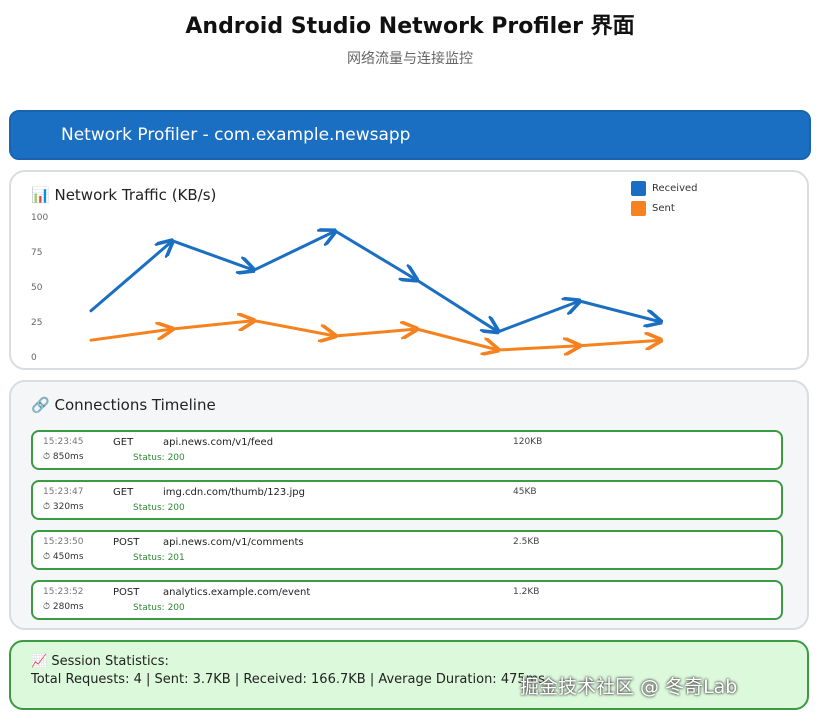  I want to click on y-tick-label-0: 0, so click(34, 358).